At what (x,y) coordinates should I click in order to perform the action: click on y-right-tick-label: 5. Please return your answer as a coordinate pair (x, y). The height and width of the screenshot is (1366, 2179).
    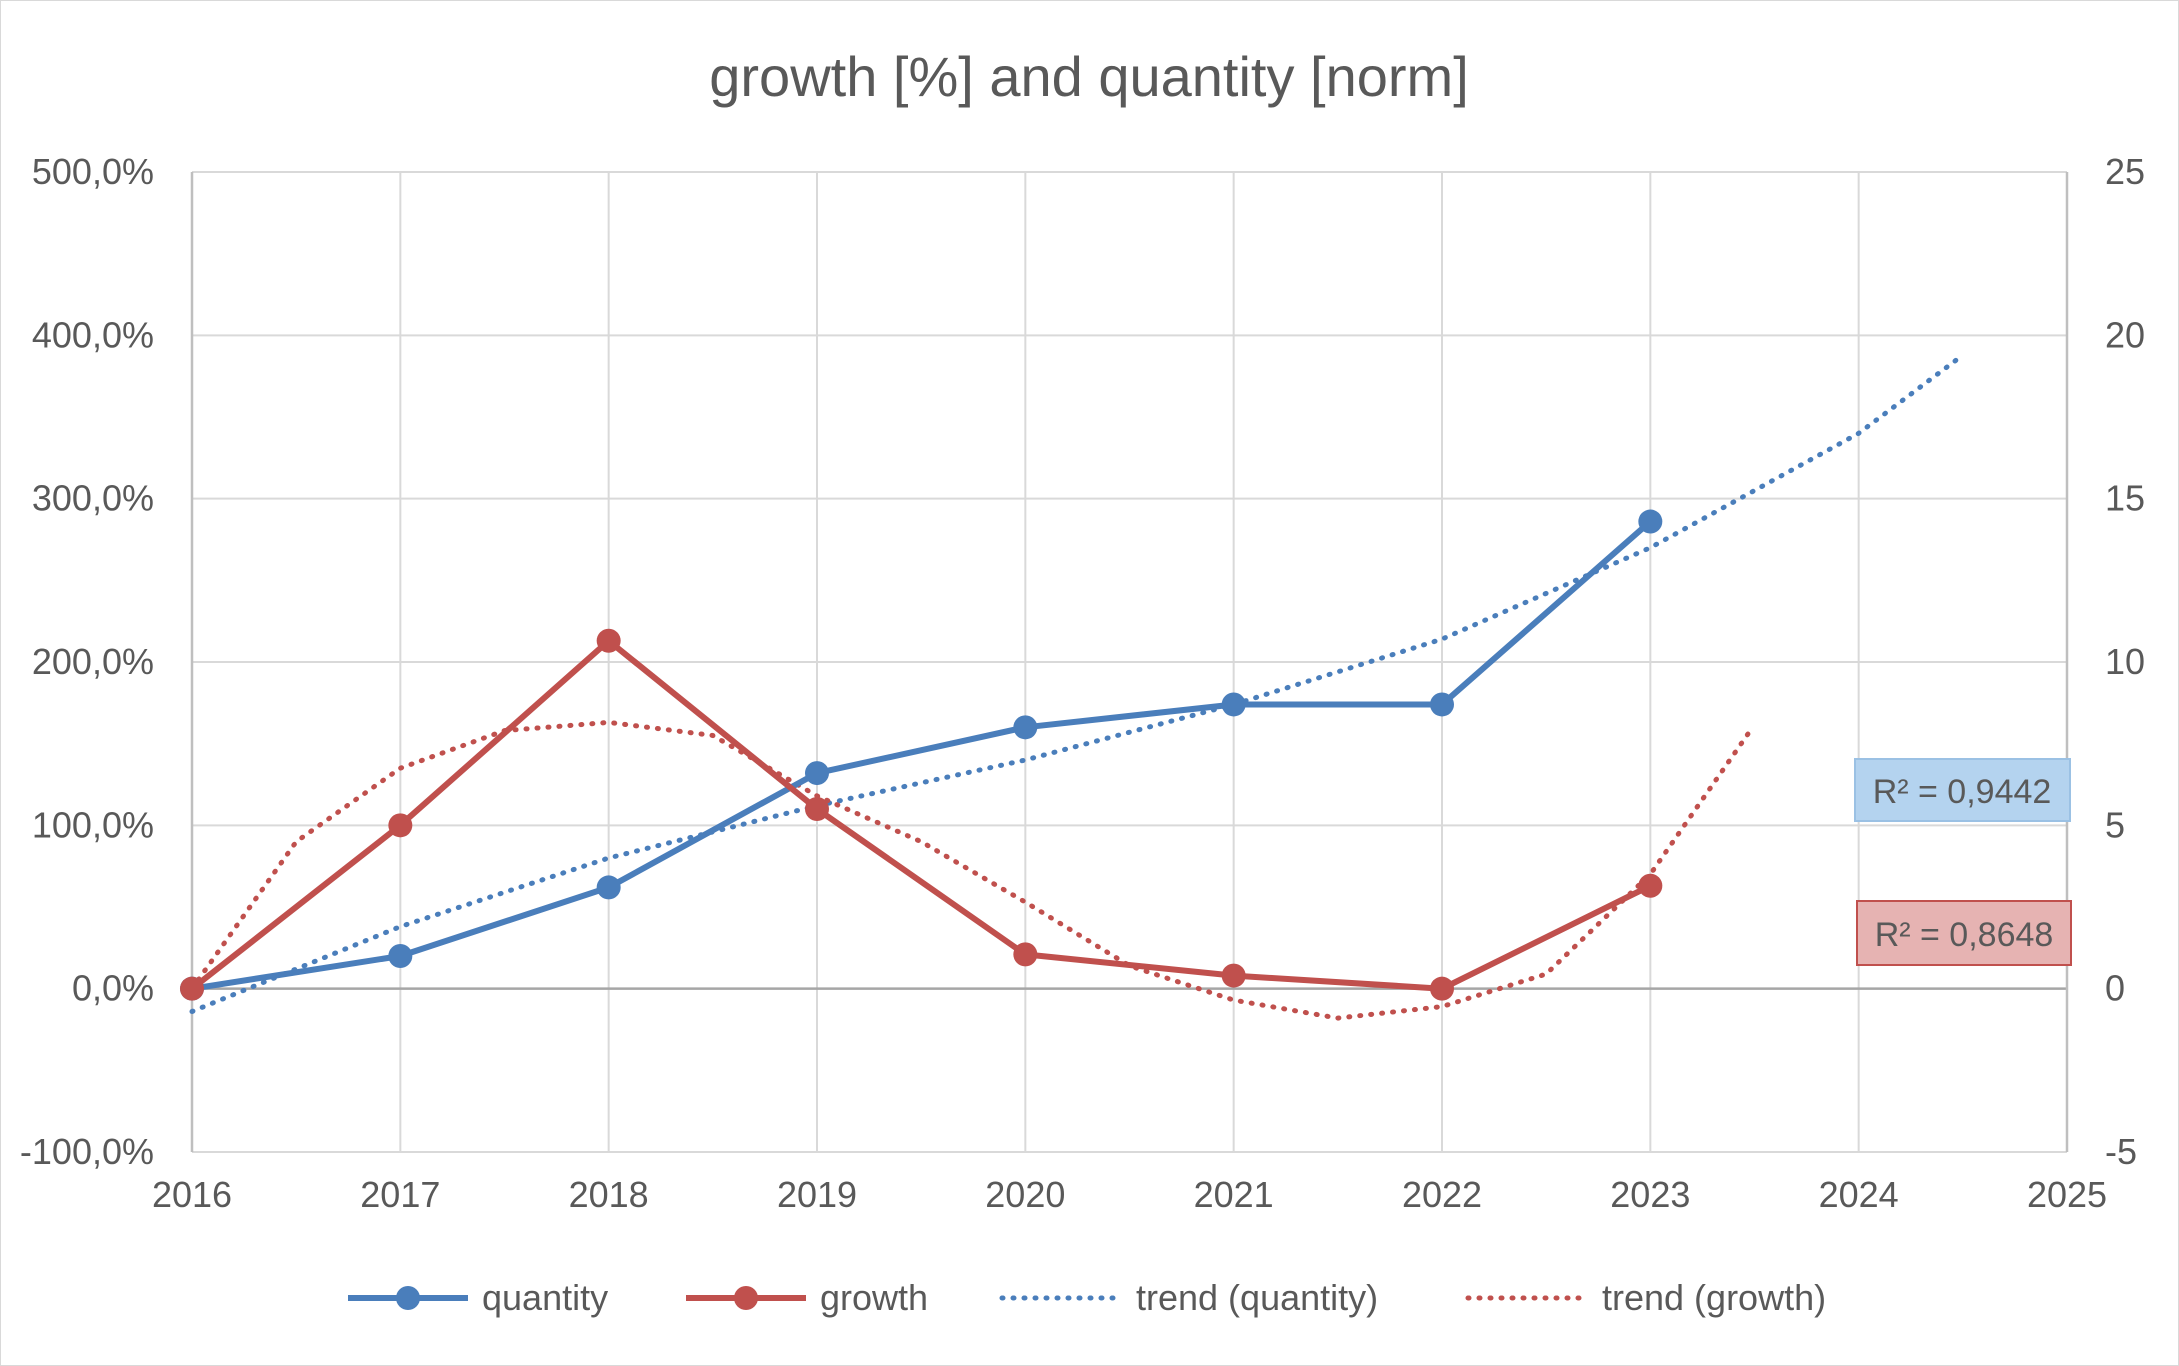
    Looking at the image, I should click on (2115, 824).